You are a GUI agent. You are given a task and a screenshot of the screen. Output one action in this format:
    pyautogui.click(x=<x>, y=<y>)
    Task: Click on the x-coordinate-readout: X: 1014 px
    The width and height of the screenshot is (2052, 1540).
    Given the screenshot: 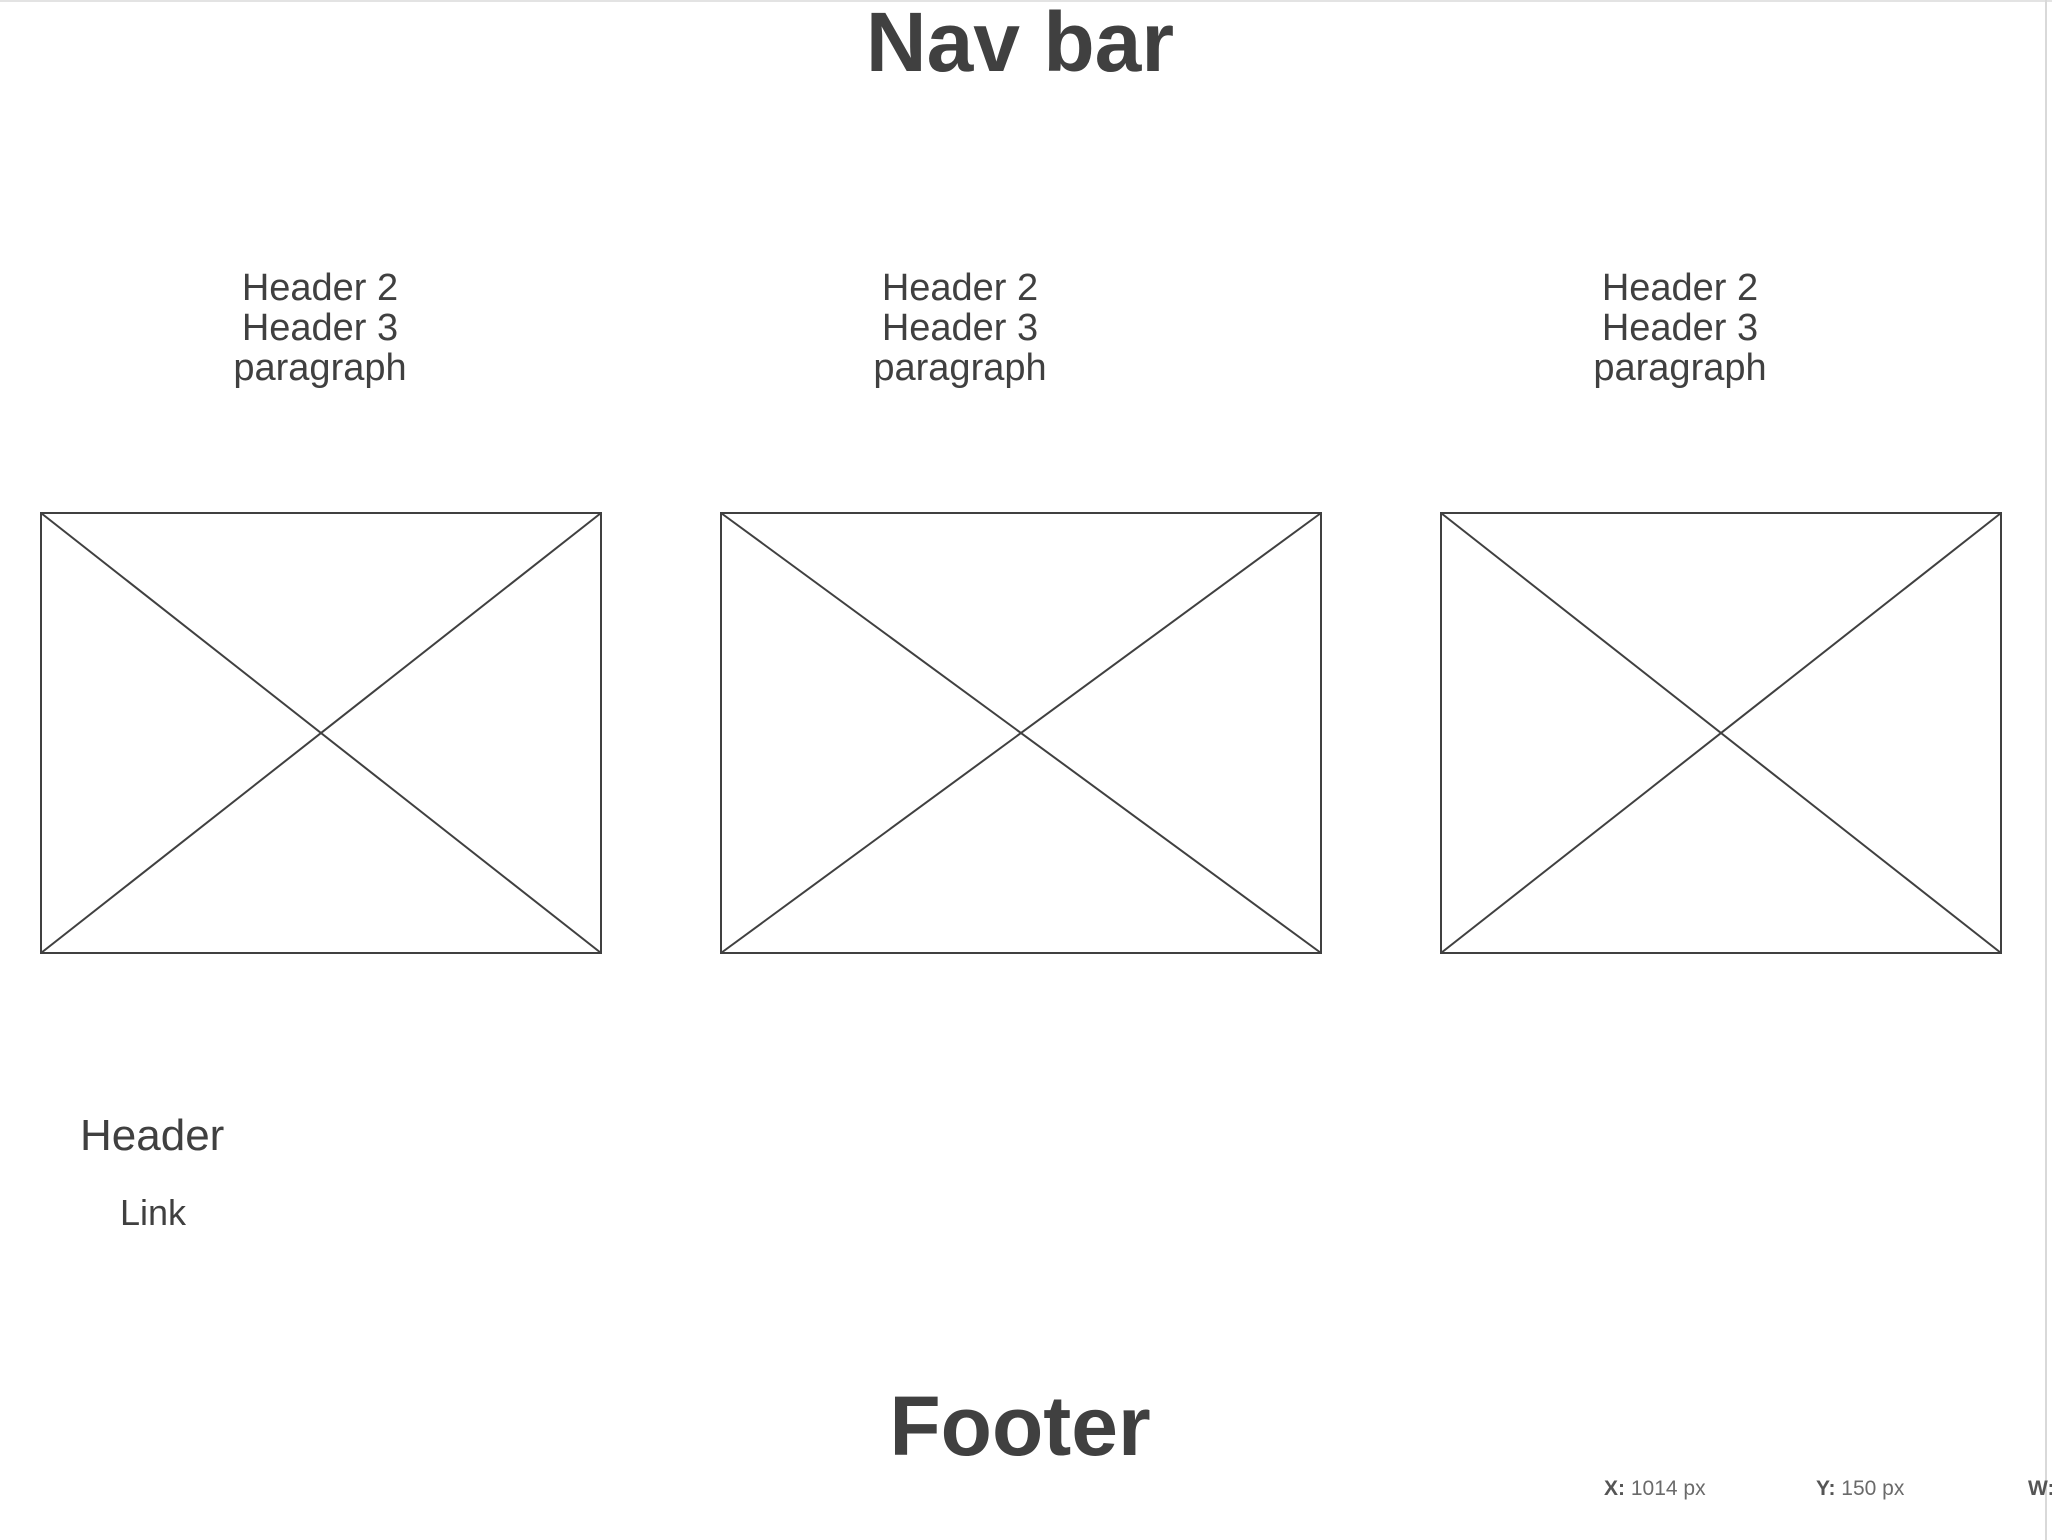 What is the action you would take?
    pyautogui.click(x=1655, y=1489)
    